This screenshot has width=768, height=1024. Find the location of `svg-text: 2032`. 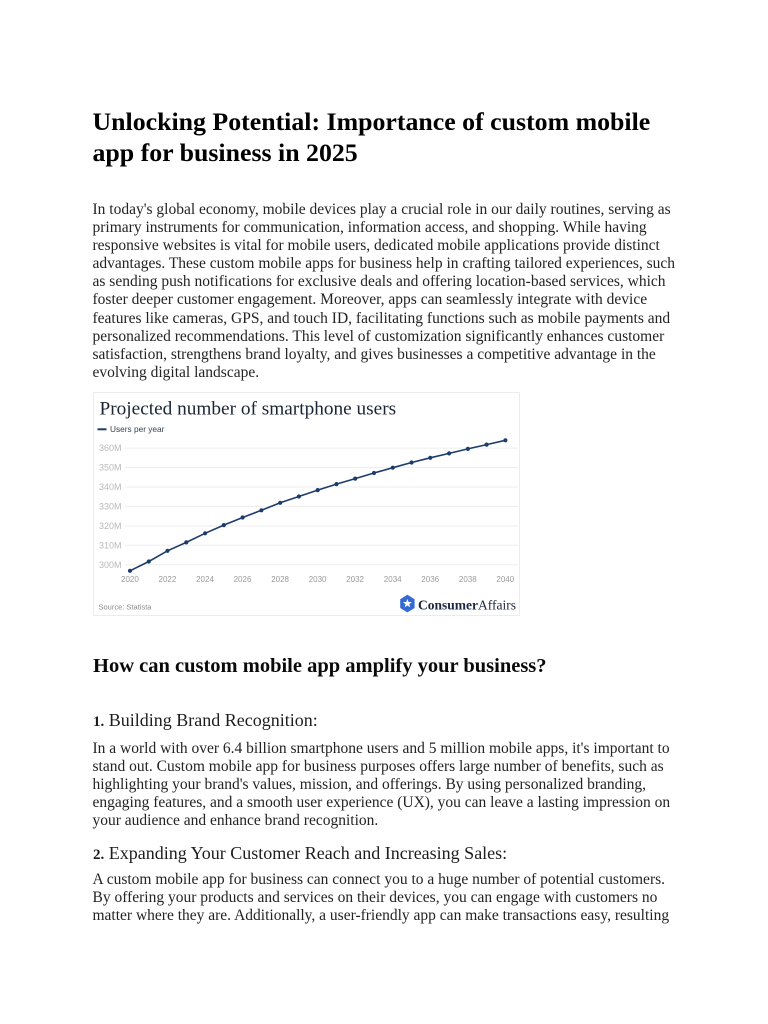

svg-text: 2032 is located at coordinates (355, 579).